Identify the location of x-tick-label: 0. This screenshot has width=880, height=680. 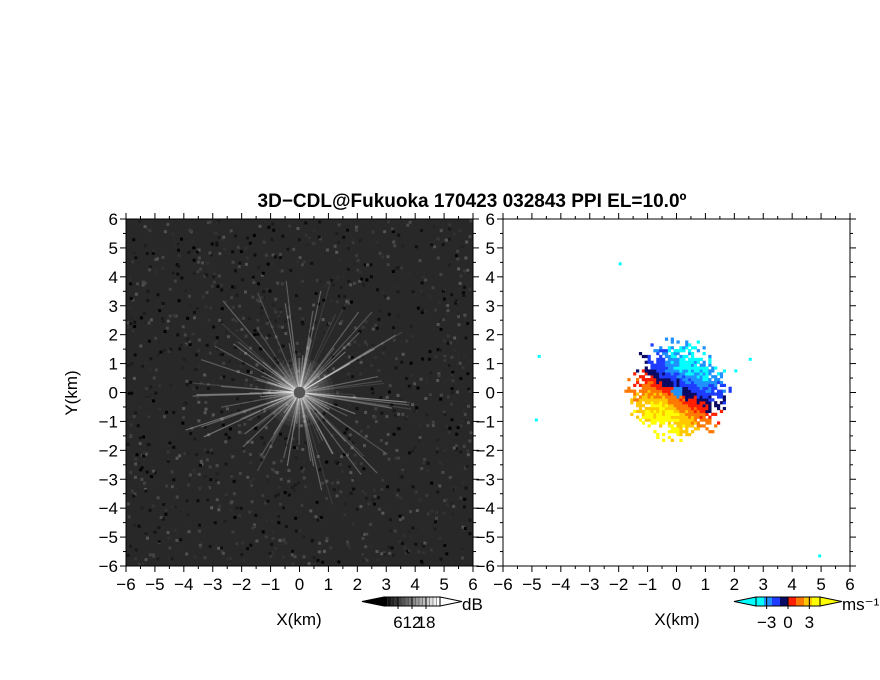
(676, 584).